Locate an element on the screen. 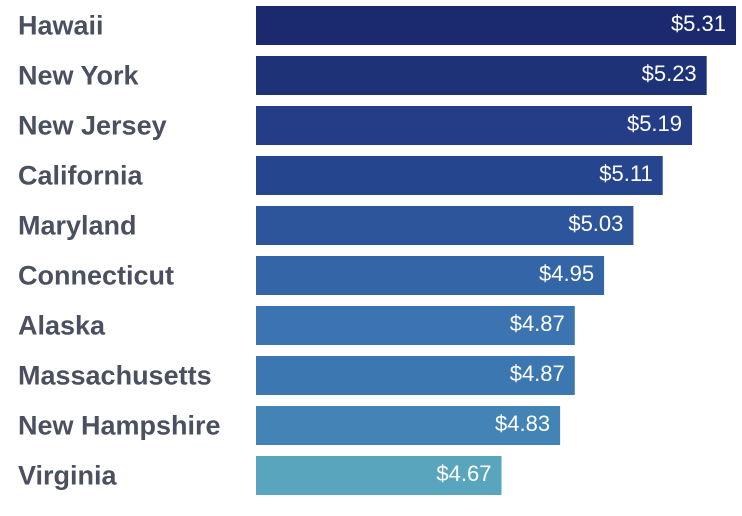 The width and height of the screenshot is (742, 516). category-label: Connecticut is located at coordinates (96, 276).